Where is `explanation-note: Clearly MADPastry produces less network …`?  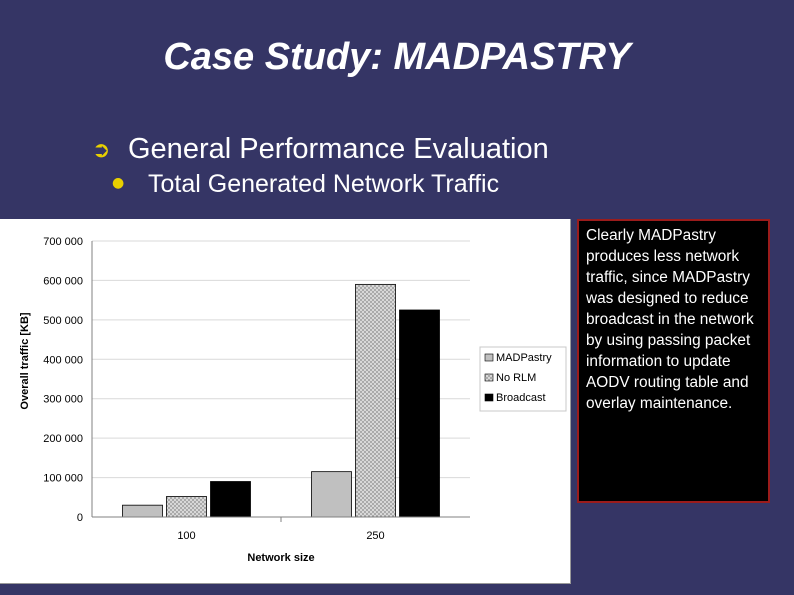
explanation-note: Clearly MADPastry produces less network … is located at coordinates (673, 361).